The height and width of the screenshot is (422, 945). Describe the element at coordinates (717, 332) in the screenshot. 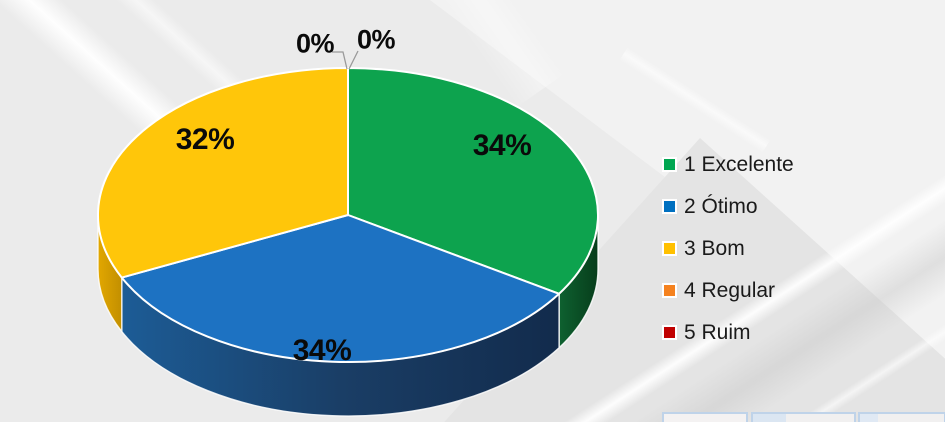

I see `legend-label: 5 Ruim` at that location.